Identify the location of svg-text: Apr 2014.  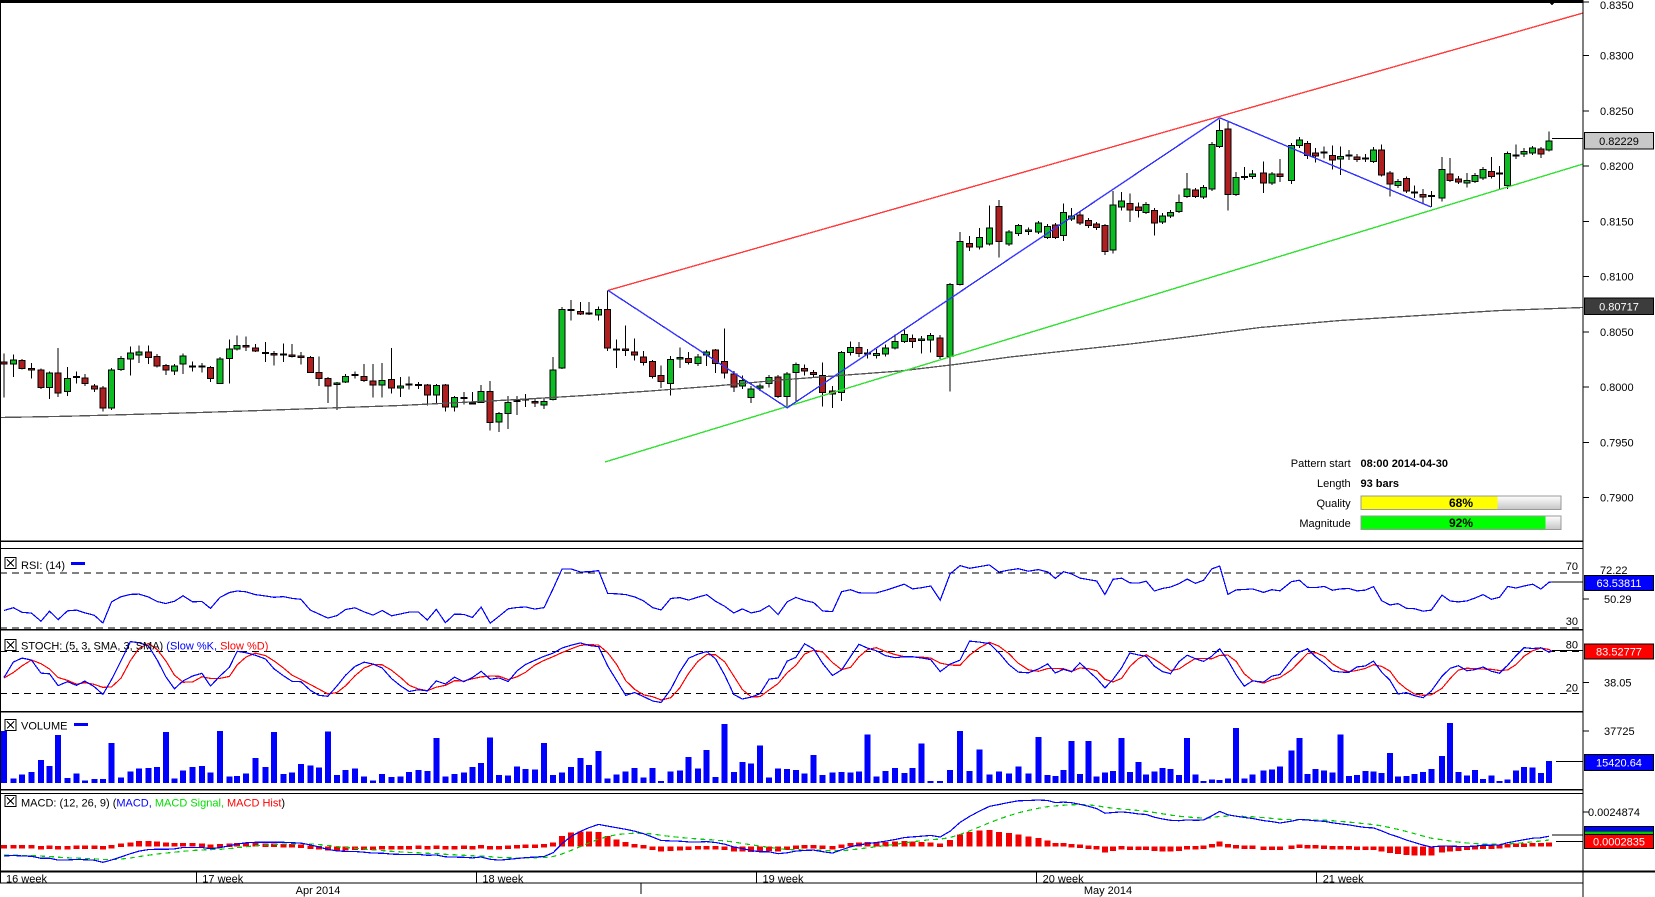
(318, 891).